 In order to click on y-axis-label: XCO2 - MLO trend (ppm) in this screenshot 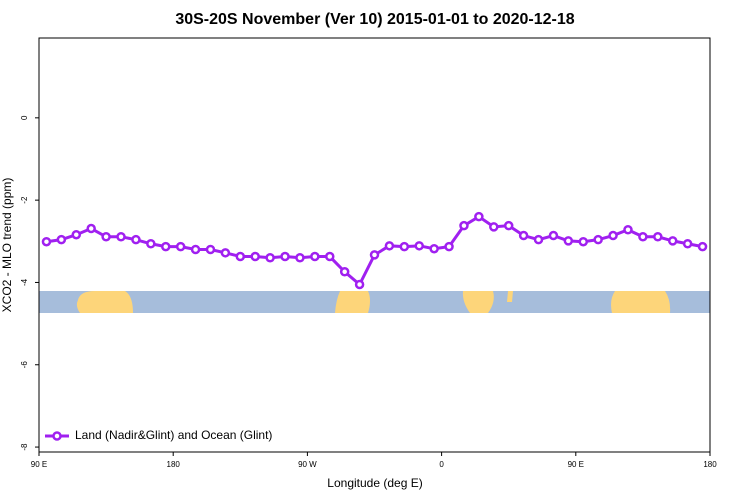, I will do `click(7, 245)`.